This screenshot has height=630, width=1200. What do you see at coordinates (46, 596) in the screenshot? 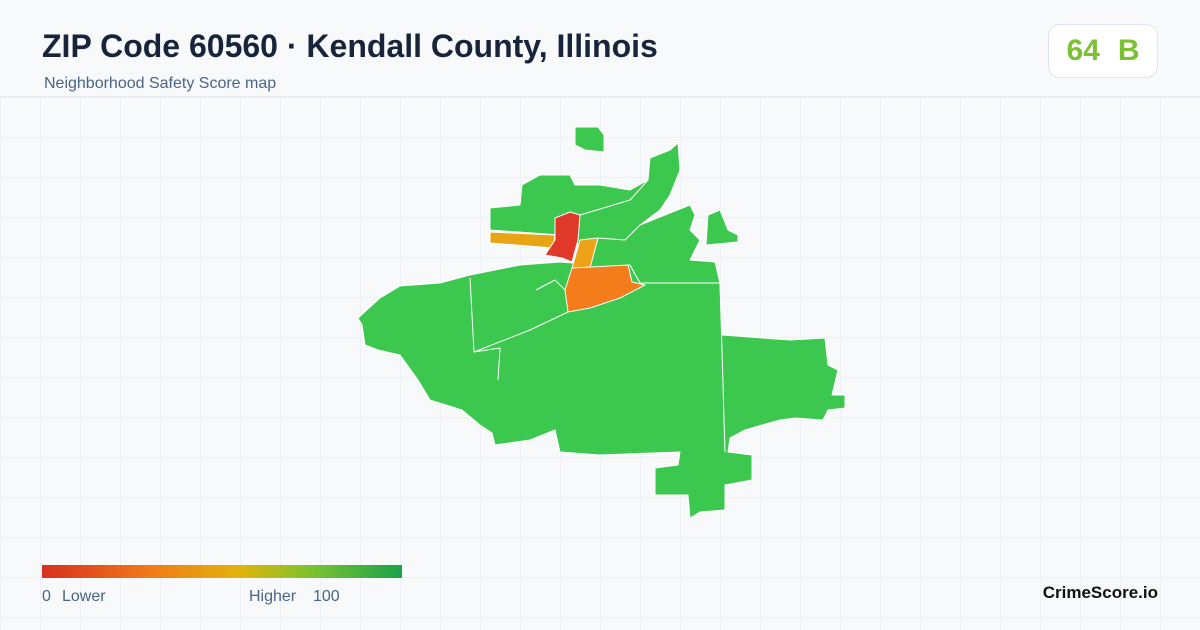
I see `legend-min: 0` at bounding box center [46, 596].